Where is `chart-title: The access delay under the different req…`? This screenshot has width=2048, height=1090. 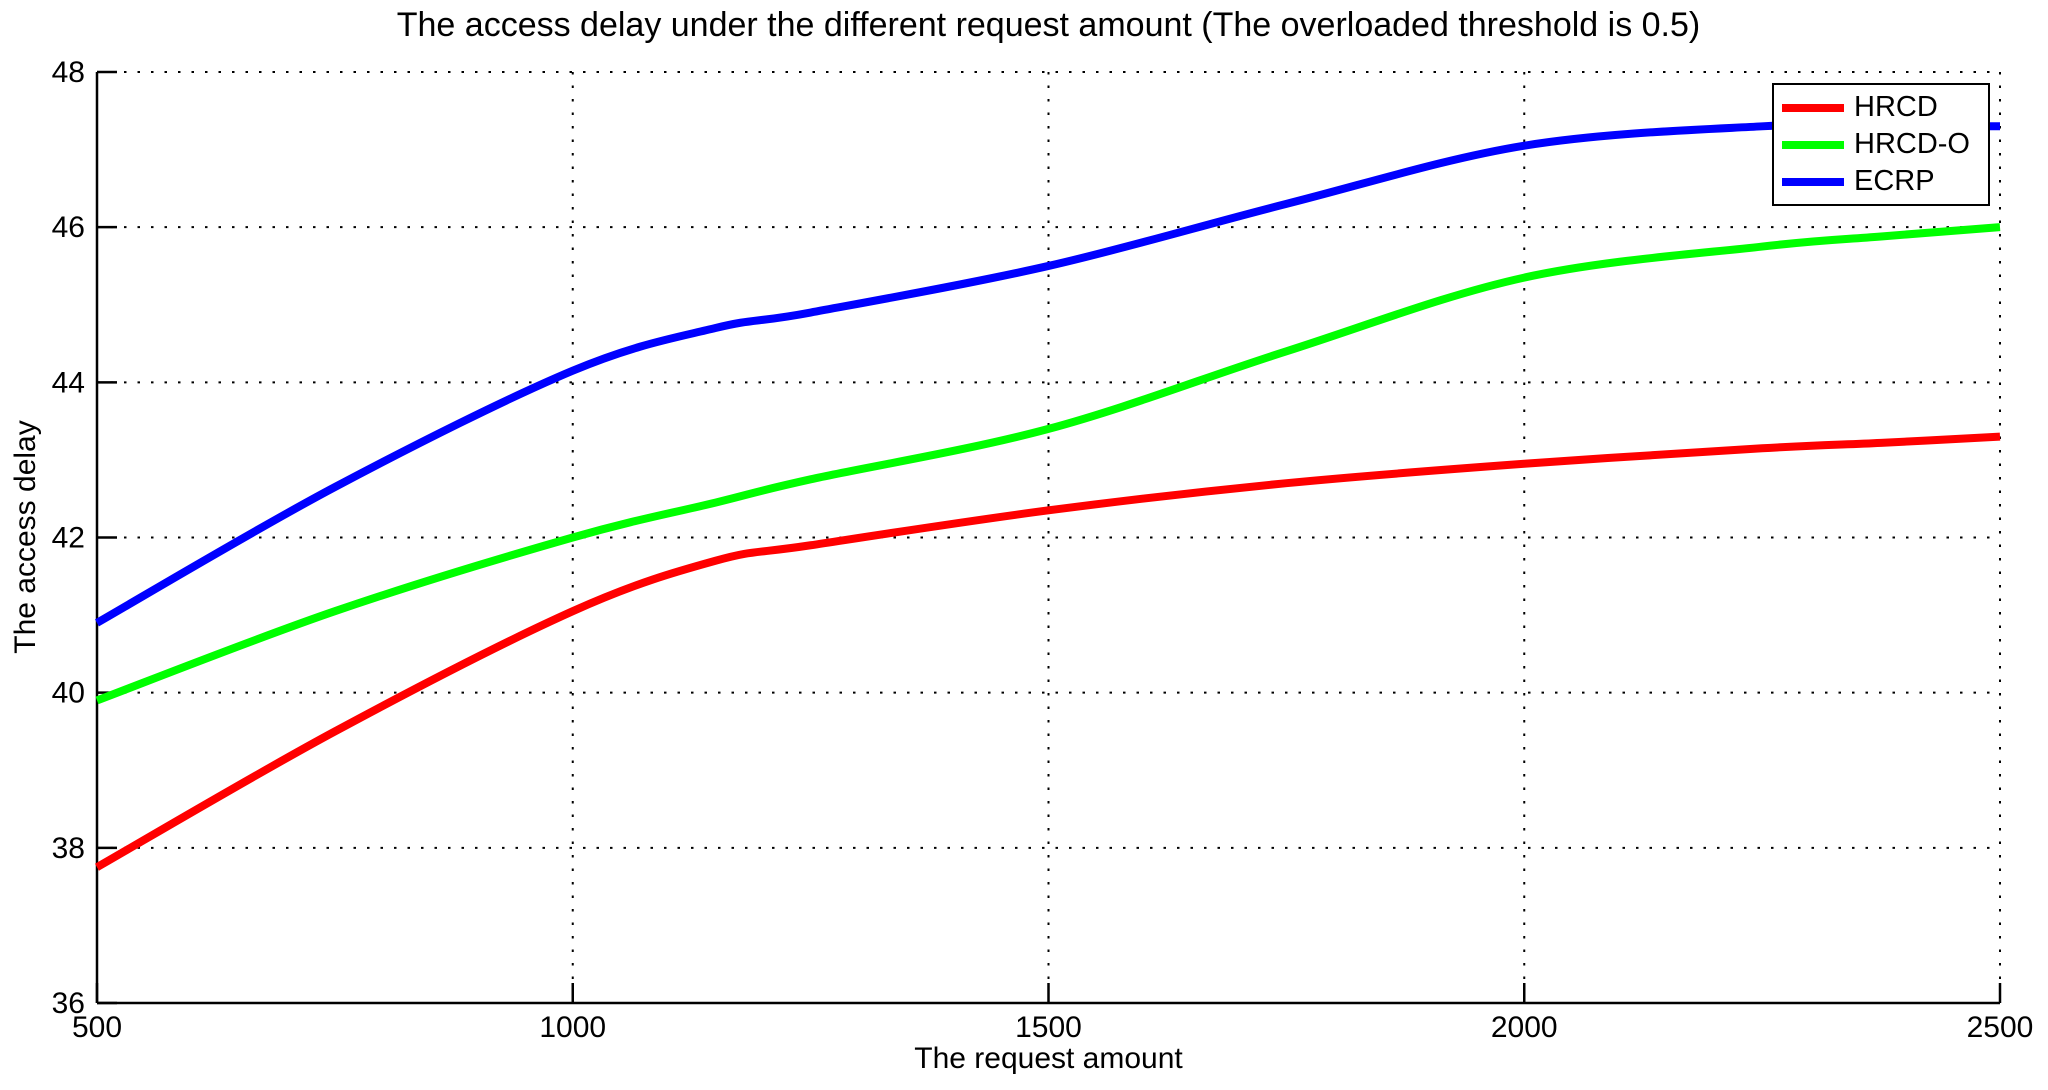 chart-title: The access delay under the different req… is located at coordinates (1048, 25).